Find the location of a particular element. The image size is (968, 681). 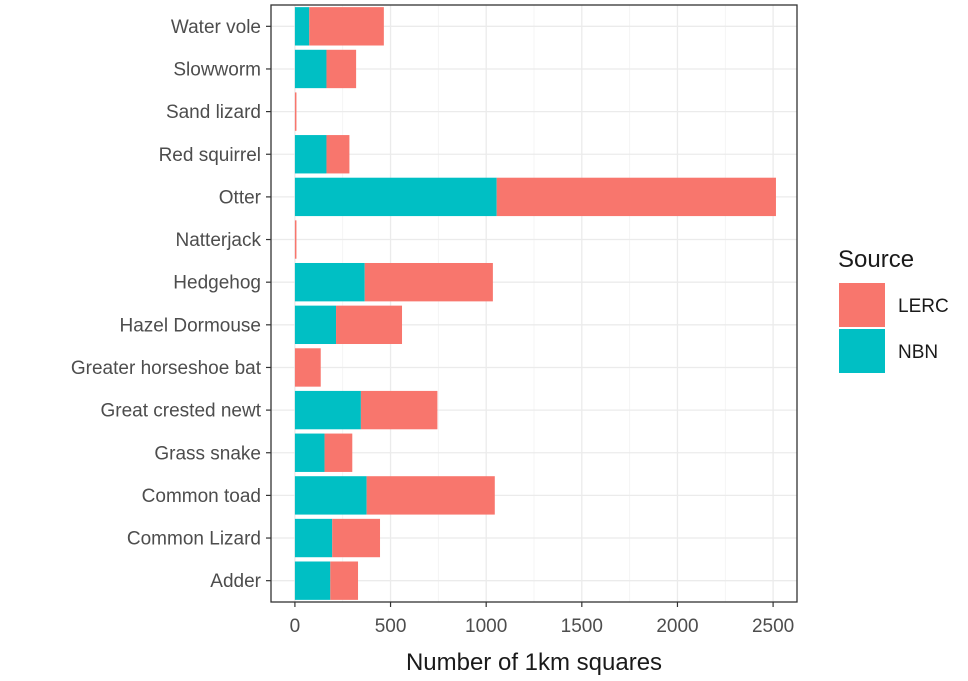

x-tick-label: 1500 is located at coordinates (582, 626).